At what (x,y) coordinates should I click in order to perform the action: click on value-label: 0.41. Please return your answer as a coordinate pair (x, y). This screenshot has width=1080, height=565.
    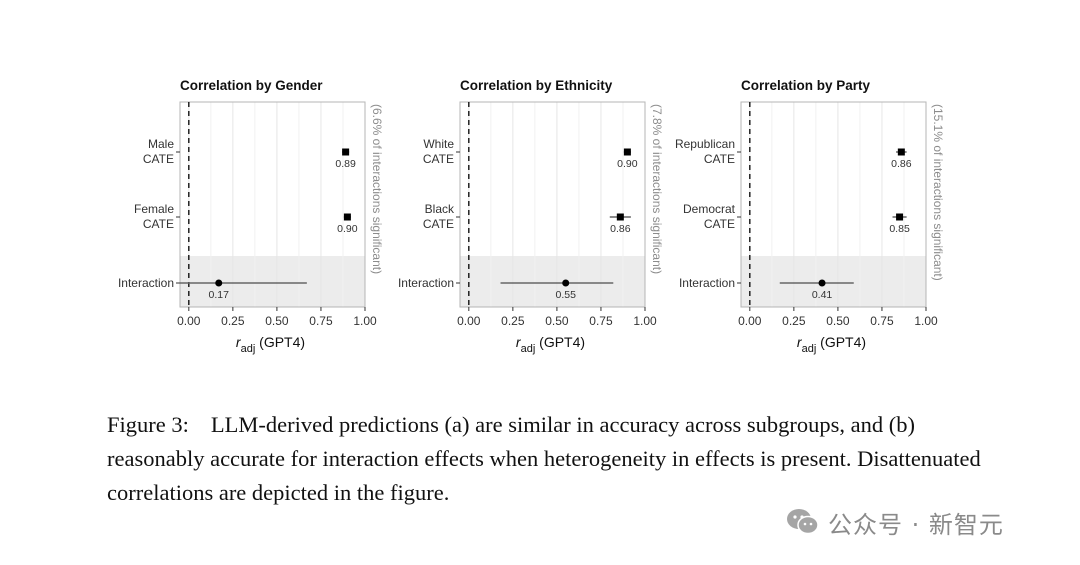
    Looking at the image, I should click on (822, 295).